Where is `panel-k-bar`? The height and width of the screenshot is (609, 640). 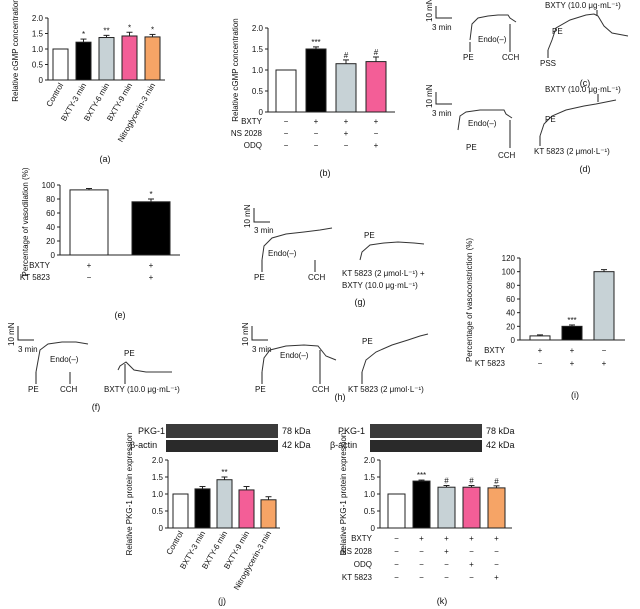 panel-k-bar is located at coordinates (471, 507).